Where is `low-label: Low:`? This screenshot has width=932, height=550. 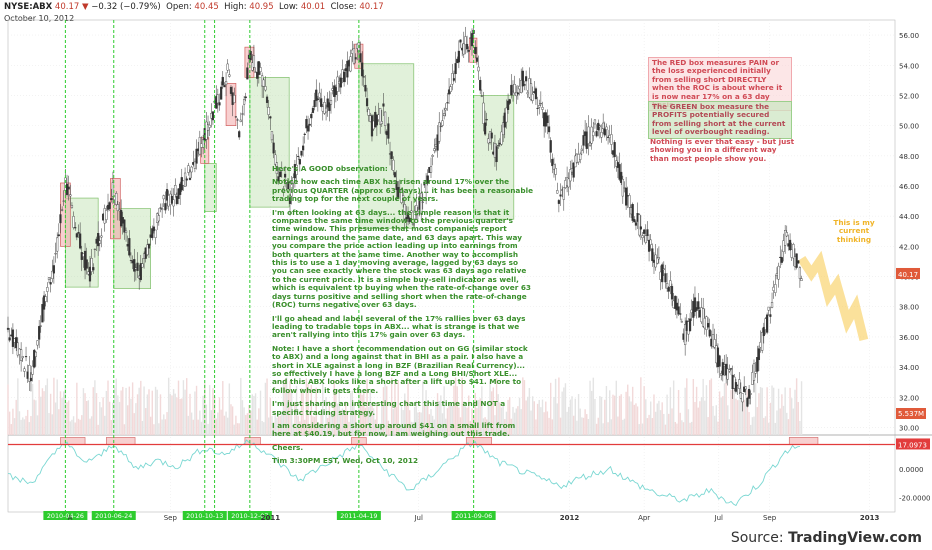
low-label: Low: is located at coordinates (289, 7).